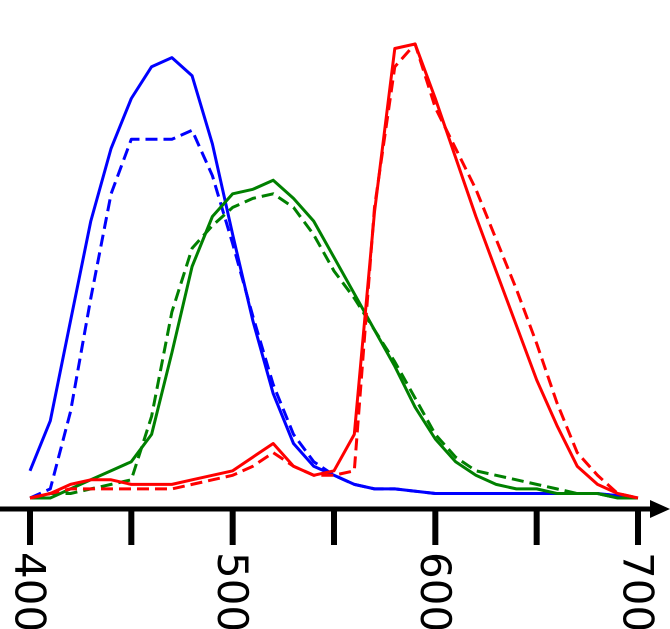 This screenshot has height=629, width=670. What do you see at coordinates (30, 590) in the screenshot?
I see `x-tick-label-400: 400` at bounding box center [30, 590].